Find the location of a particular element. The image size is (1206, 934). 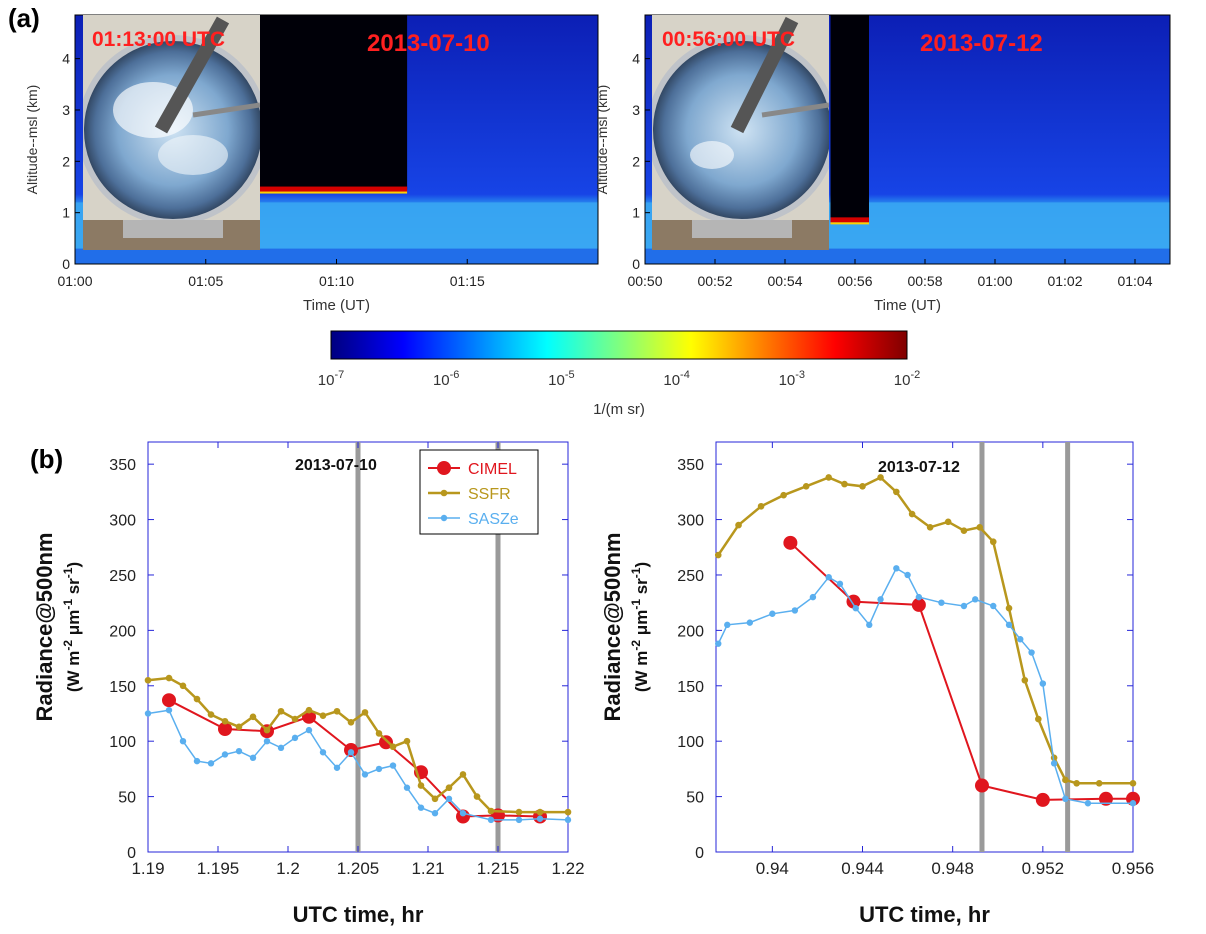

date-label-1: 2013-07-10 is located at coordinates (428, 43).